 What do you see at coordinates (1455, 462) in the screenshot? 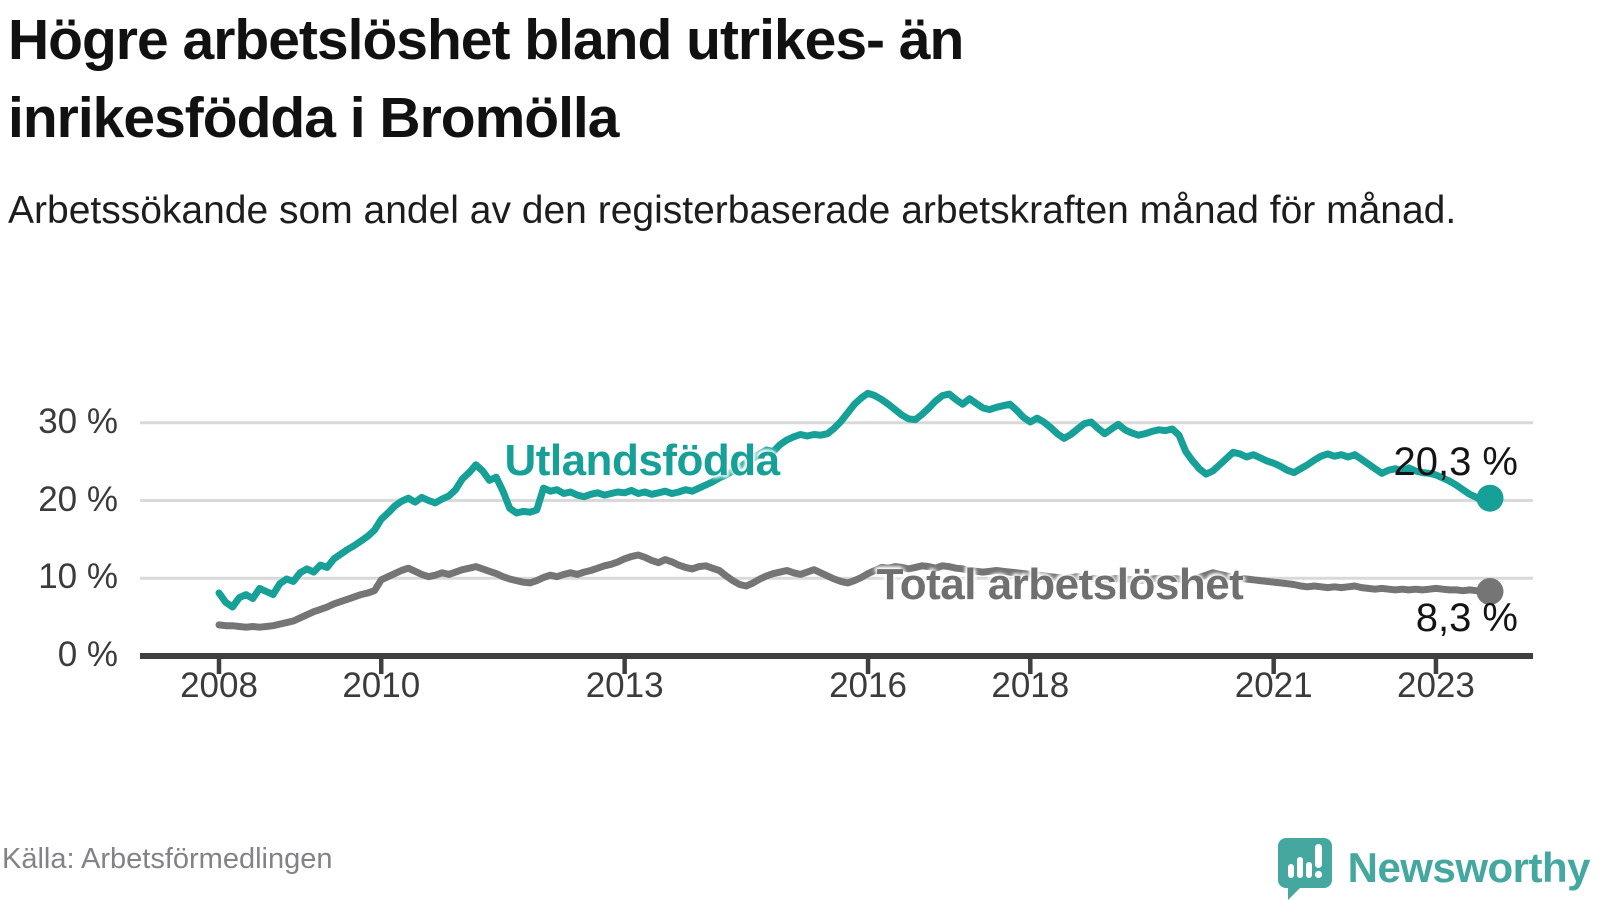
I see `end-value-label-utlandsfodda: 20,3 %` at bounding box center [1455, 462].